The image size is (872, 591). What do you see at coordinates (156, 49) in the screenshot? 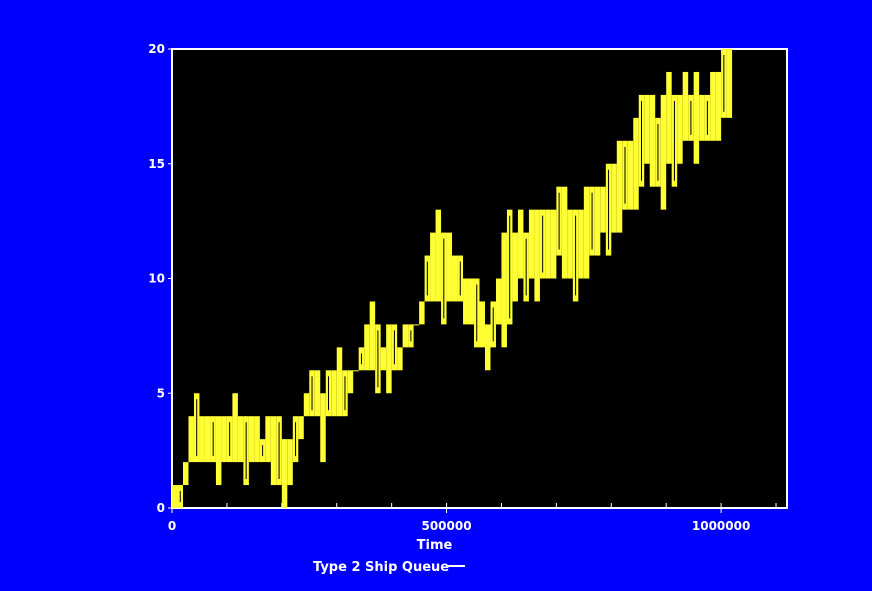
I see `y-tick-label: 20` at bounding box center [156, 49].